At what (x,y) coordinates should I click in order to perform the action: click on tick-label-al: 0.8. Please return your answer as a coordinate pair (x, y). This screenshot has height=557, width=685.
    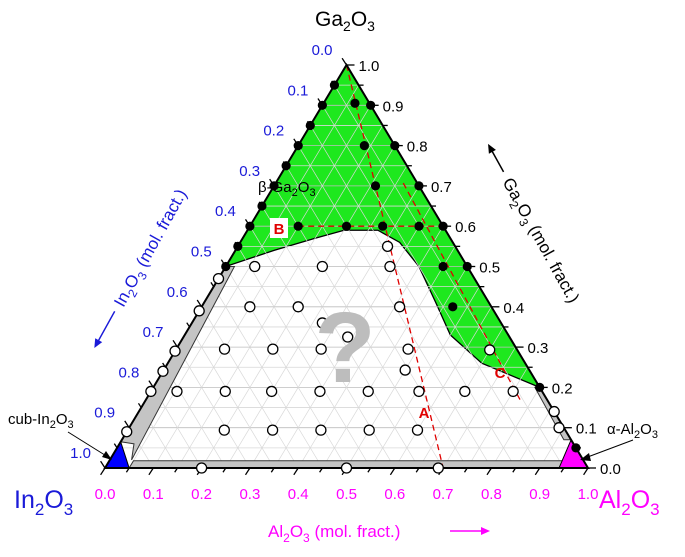
    Looking at the image, I should click on (491, 494).